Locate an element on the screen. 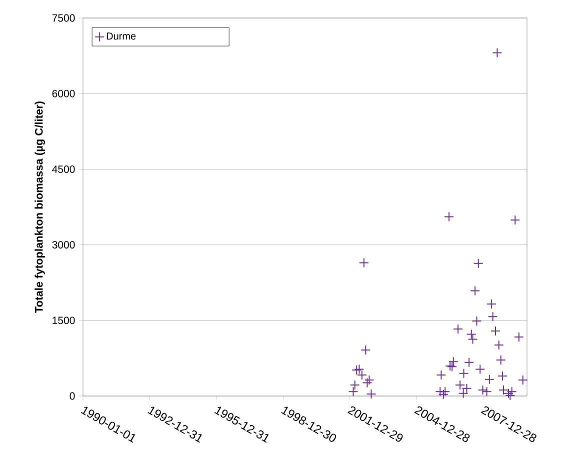 The image size is (561, 461). legend-label: Durme is located at coordinates (121, 36).